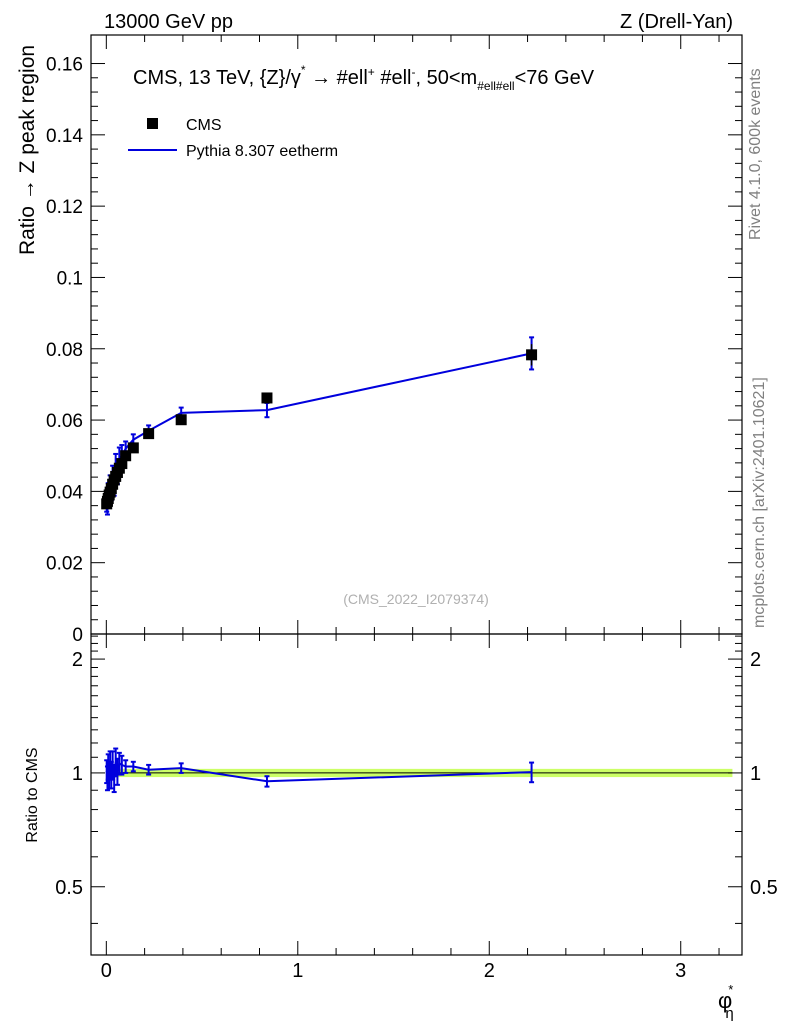  I want to click on legend: CMS Pythia 8.307 eetherm, so click(233, 138).